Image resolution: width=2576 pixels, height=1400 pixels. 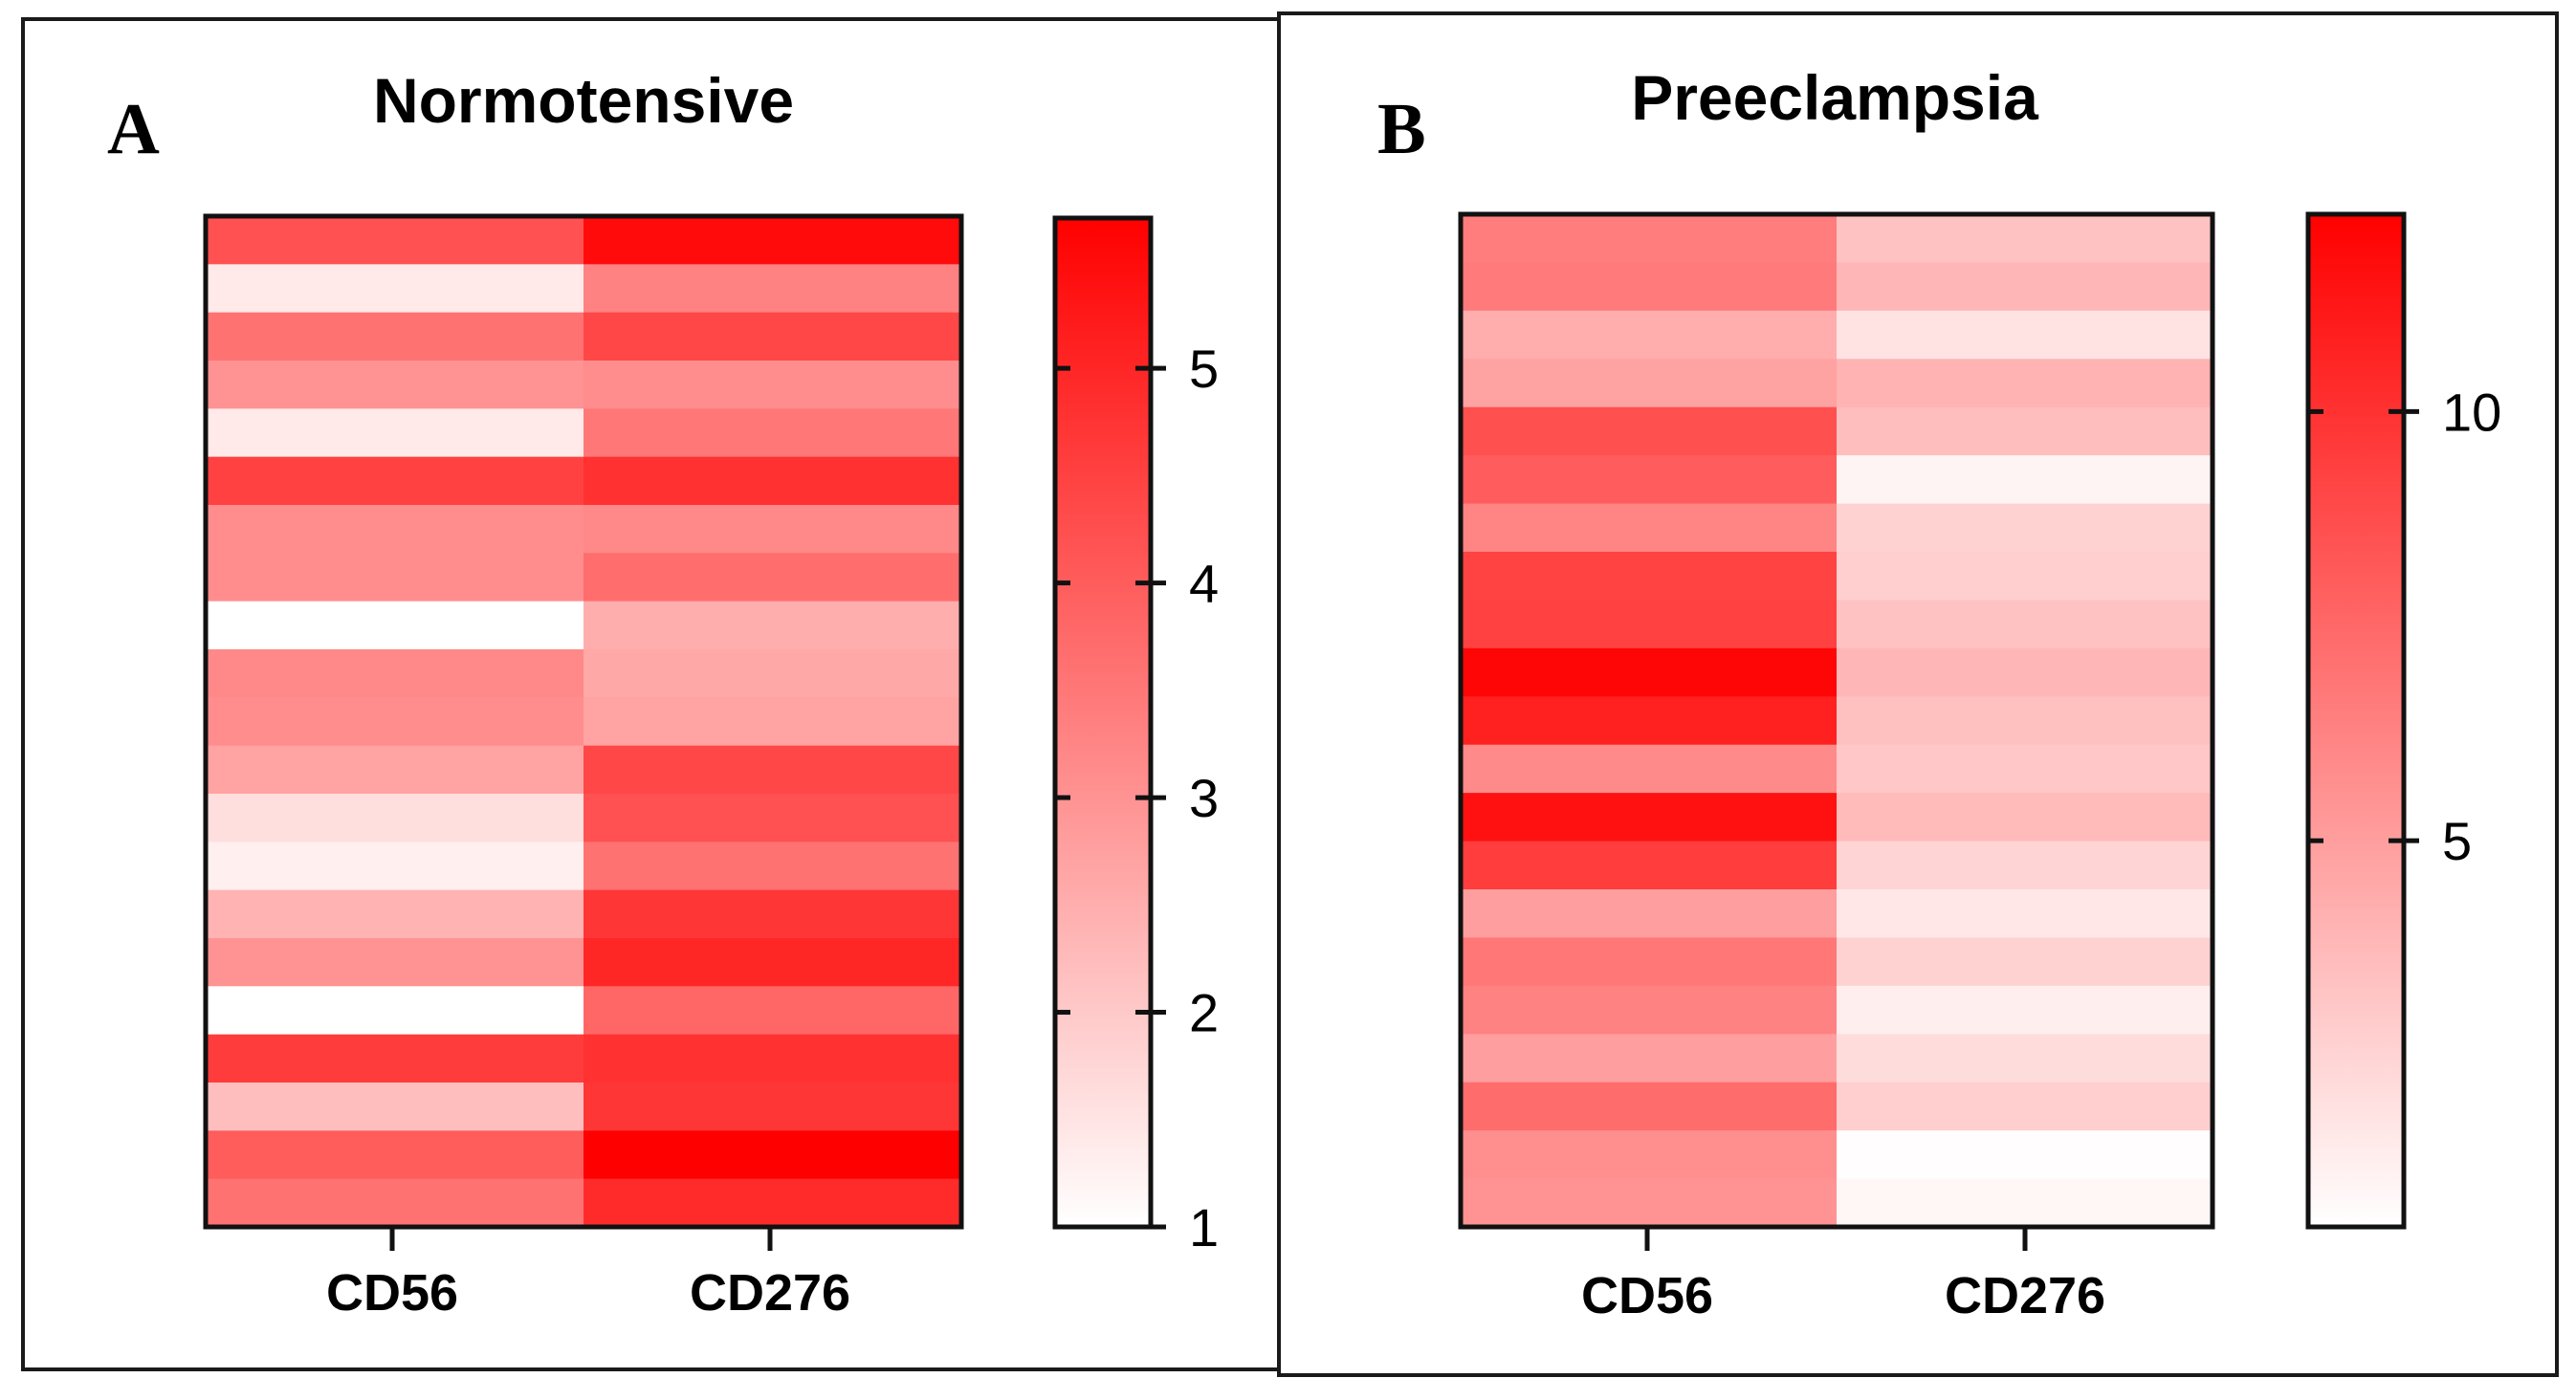 I want to click on panel-a-cell-r2-cd56, so click(x=395, y=289).